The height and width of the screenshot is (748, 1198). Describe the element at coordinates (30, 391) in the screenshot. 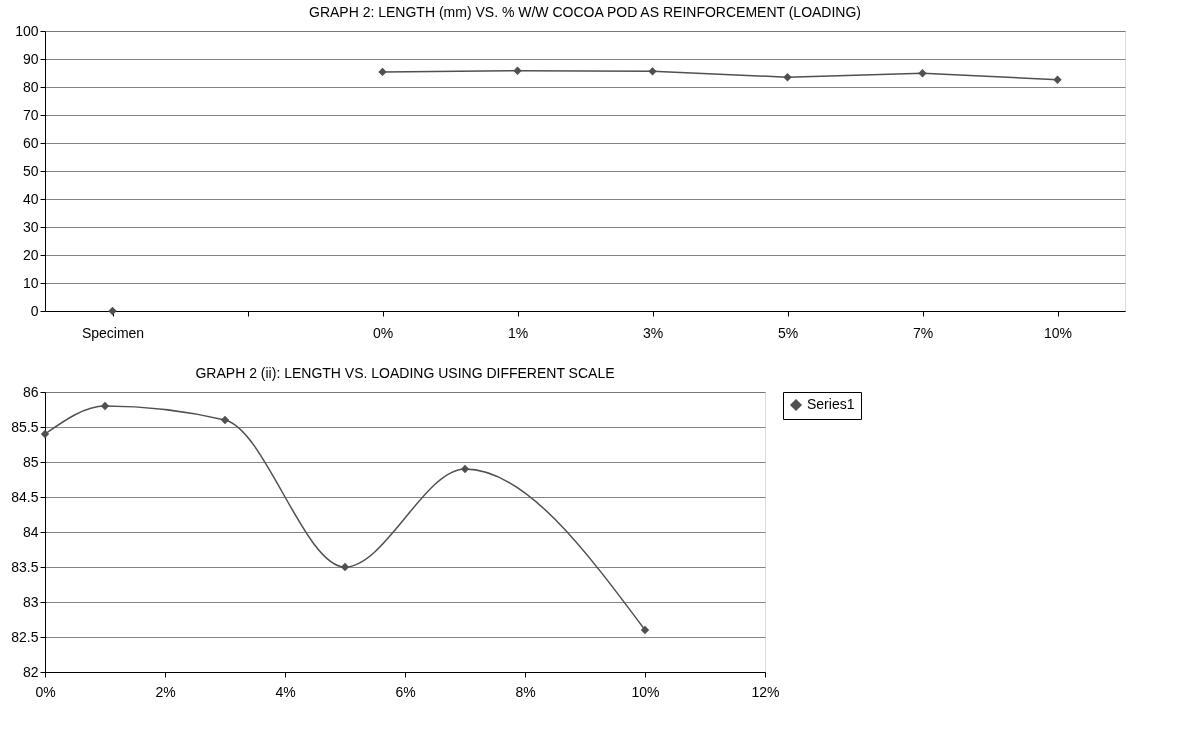

I see `y-tick-label: 86` at that location.